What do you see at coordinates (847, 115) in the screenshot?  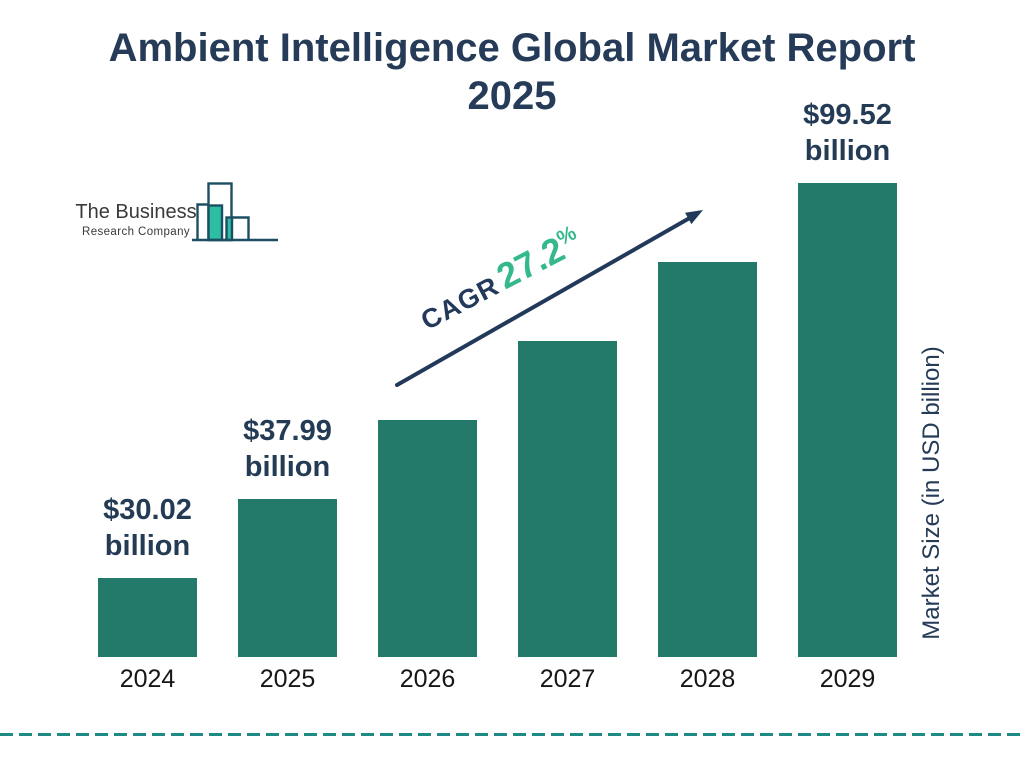 I see `value-label-amount: $99.52` at bounding box center [847, 115].